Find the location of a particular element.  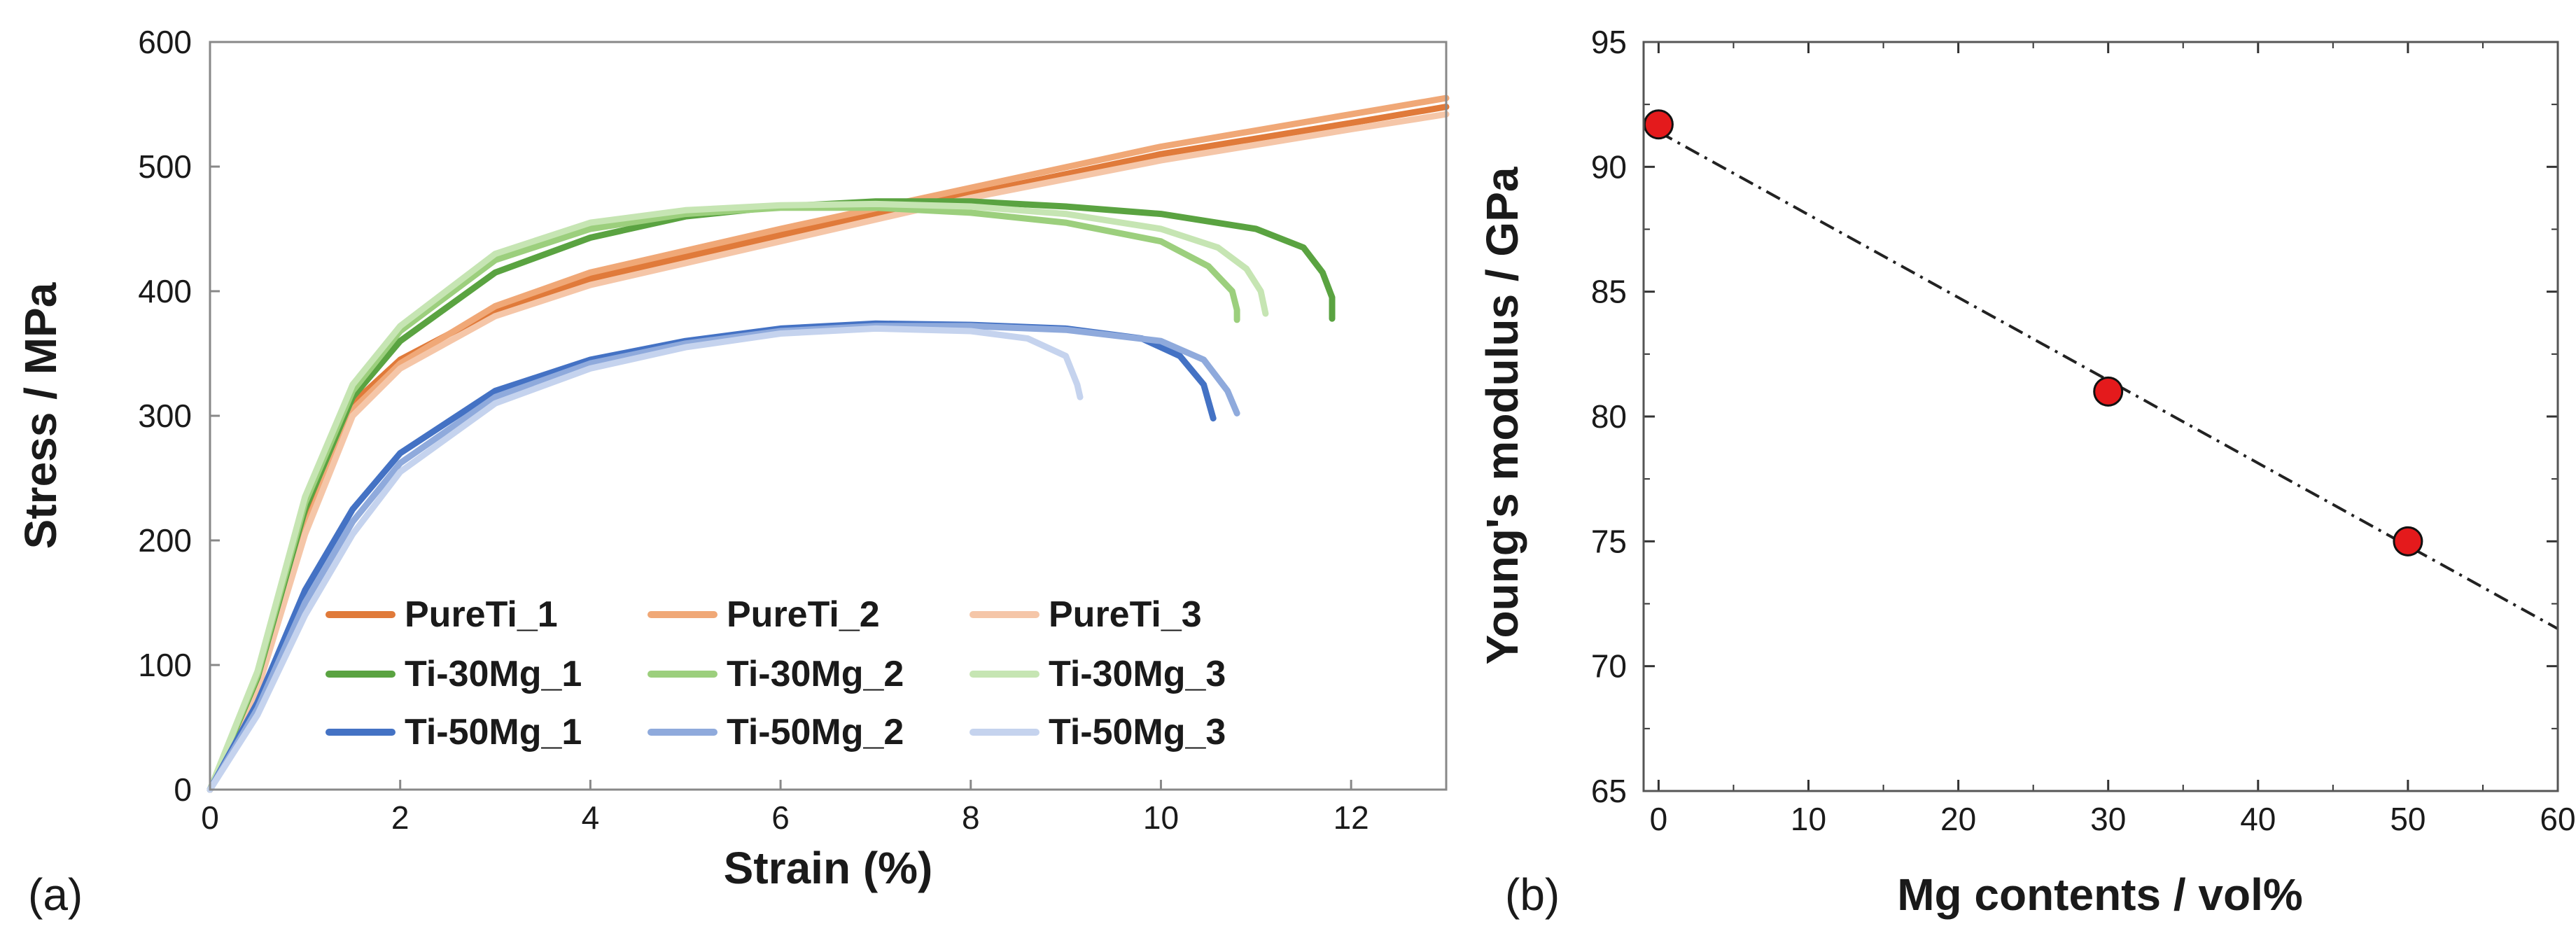

legend-item-ti-50mg-1: Ti-50Mg_1 is located at coordinates (454, 732).